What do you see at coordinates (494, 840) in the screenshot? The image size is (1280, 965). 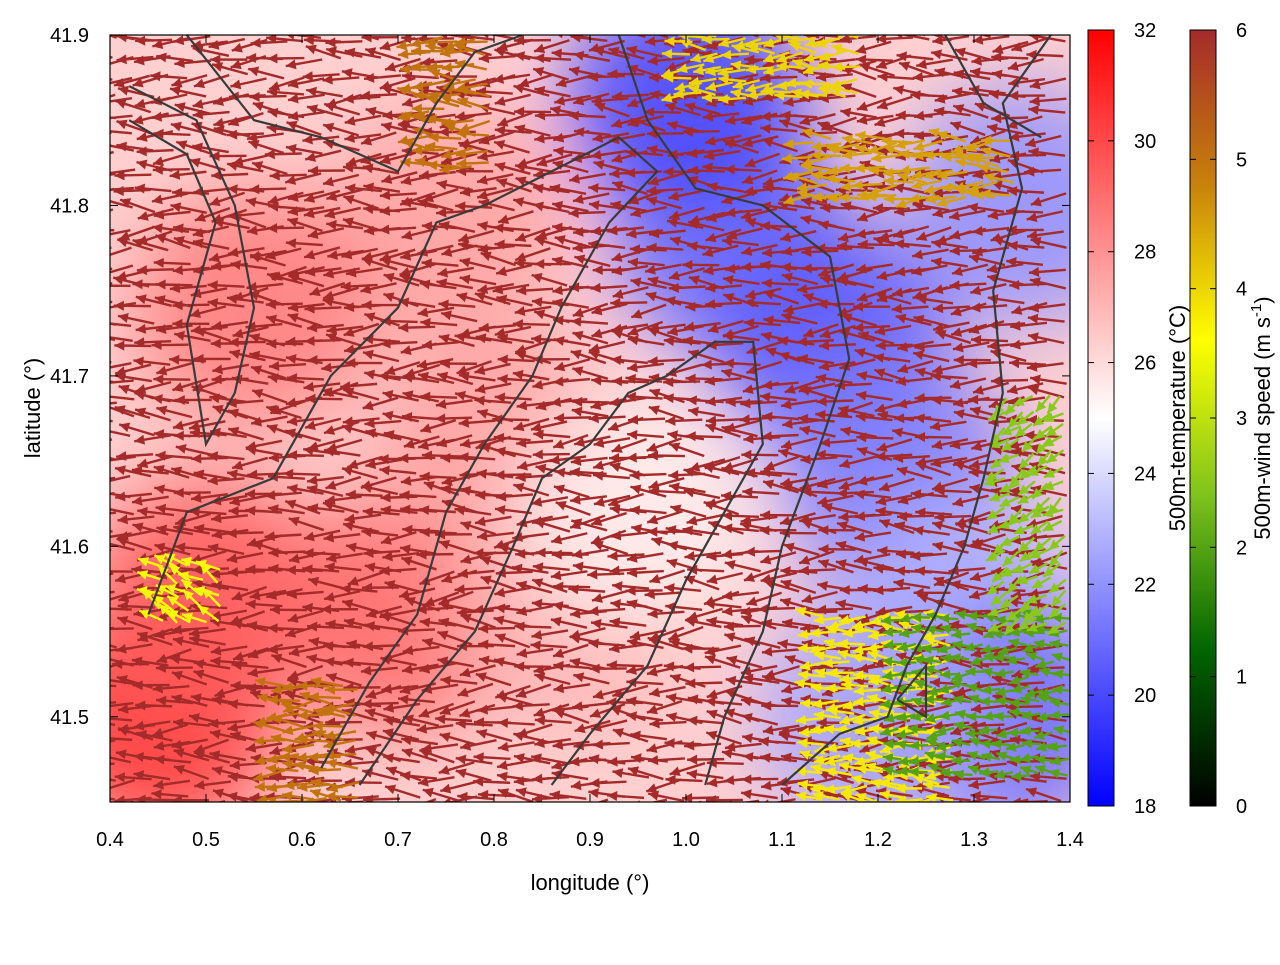 I see `x-tick-label: 0.8` at bounding box center [494, 840].